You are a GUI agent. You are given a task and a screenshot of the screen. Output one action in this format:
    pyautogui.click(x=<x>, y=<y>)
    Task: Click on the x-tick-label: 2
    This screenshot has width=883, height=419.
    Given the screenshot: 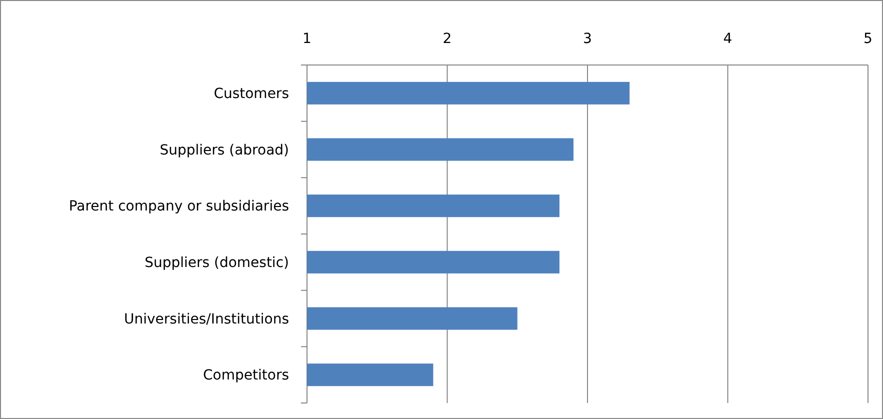 What is the action you would take?
    pyautogui.click(x=447, y=39)
    